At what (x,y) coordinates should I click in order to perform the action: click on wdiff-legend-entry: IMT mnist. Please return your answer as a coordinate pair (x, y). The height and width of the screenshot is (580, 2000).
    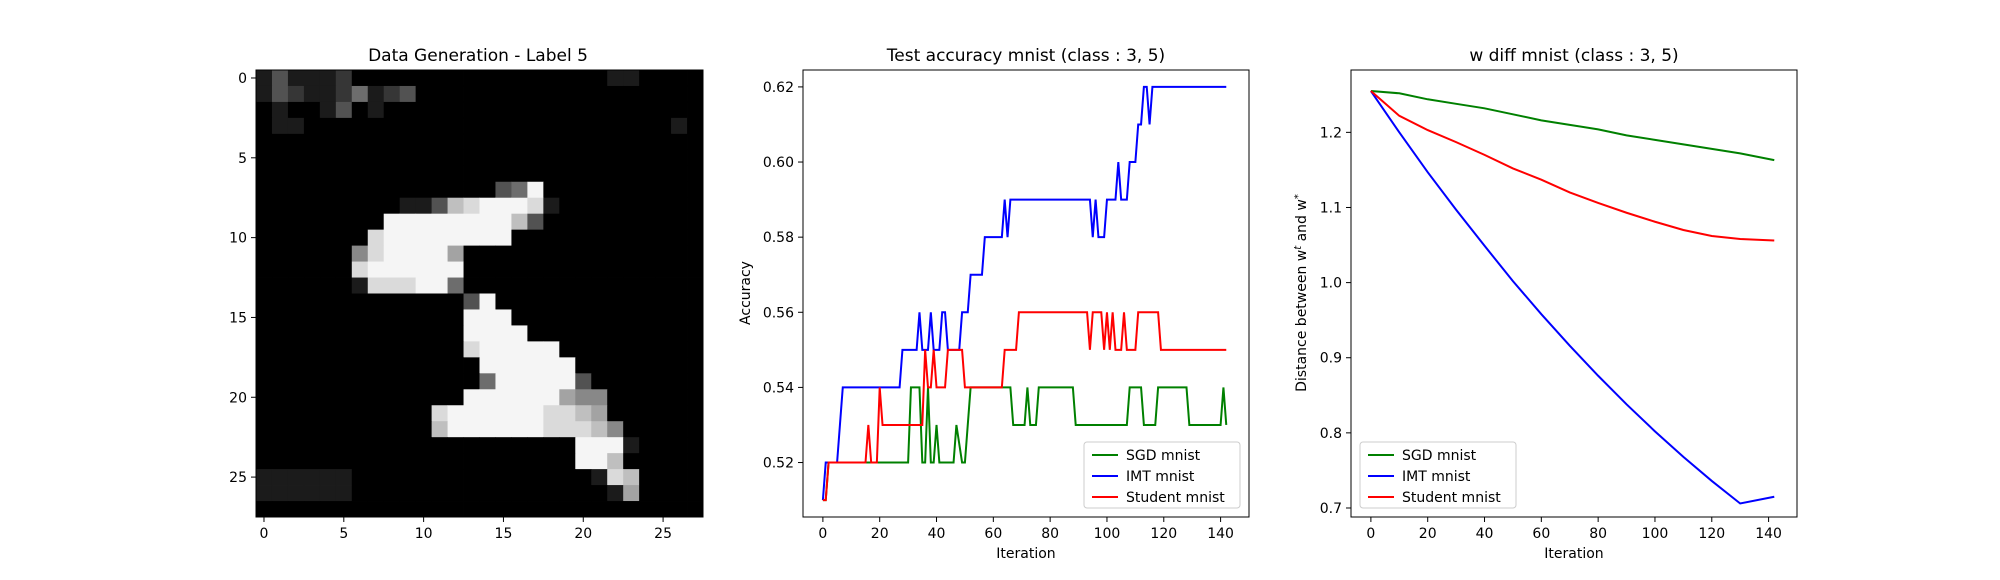
    Looking at the image, I should click on (1436, 477).